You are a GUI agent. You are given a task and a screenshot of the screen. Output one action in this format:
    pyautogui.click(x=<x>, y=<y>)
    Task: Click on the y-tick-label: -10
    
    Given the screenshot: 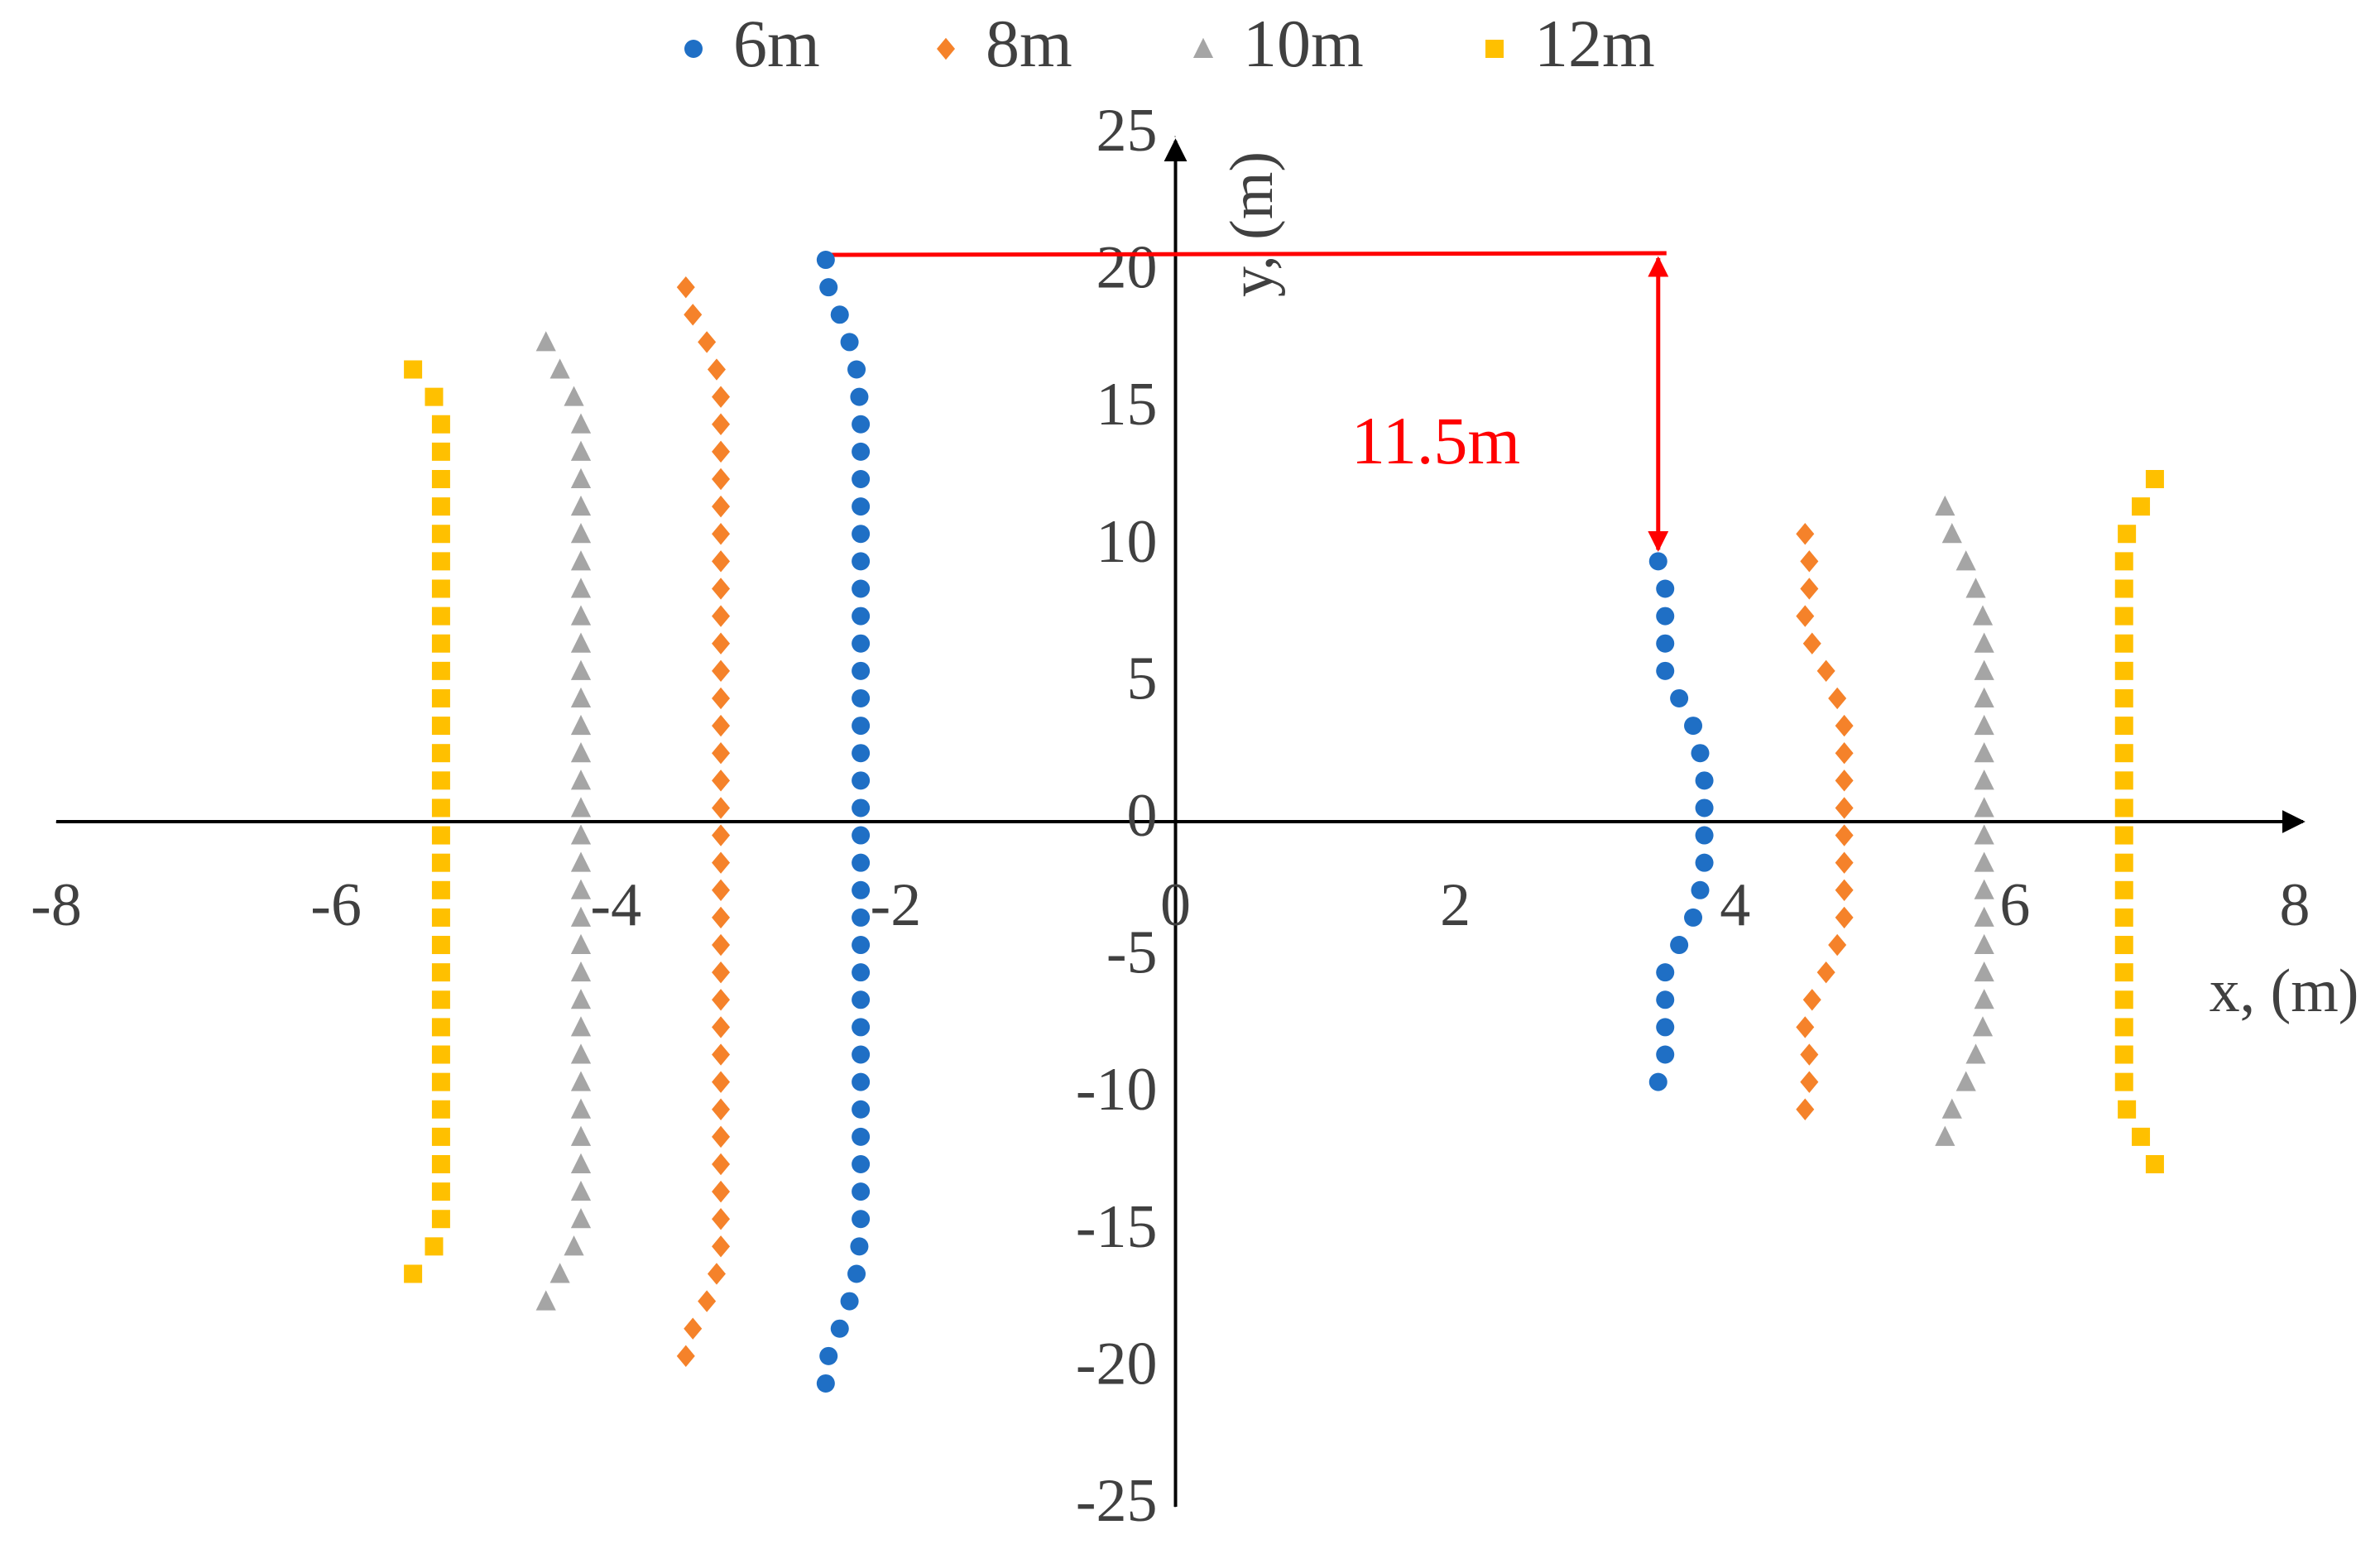 What is the action you would take?
    pyautogui.click(x=1117, y=1090)
    